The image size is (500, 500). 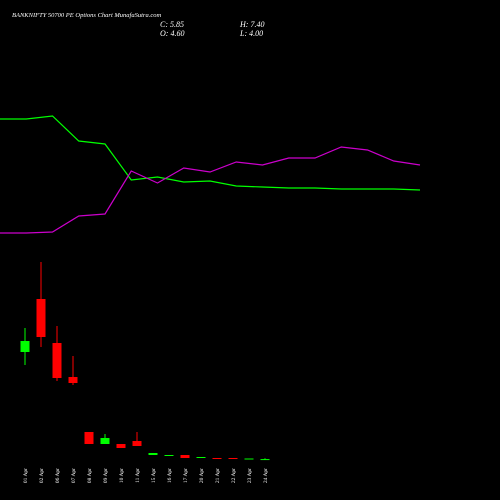 What do you see at coordinates (250, 475) in the screenshot?
I see `x-tick-label: 23 Apr` at bounding box center [250, 475].